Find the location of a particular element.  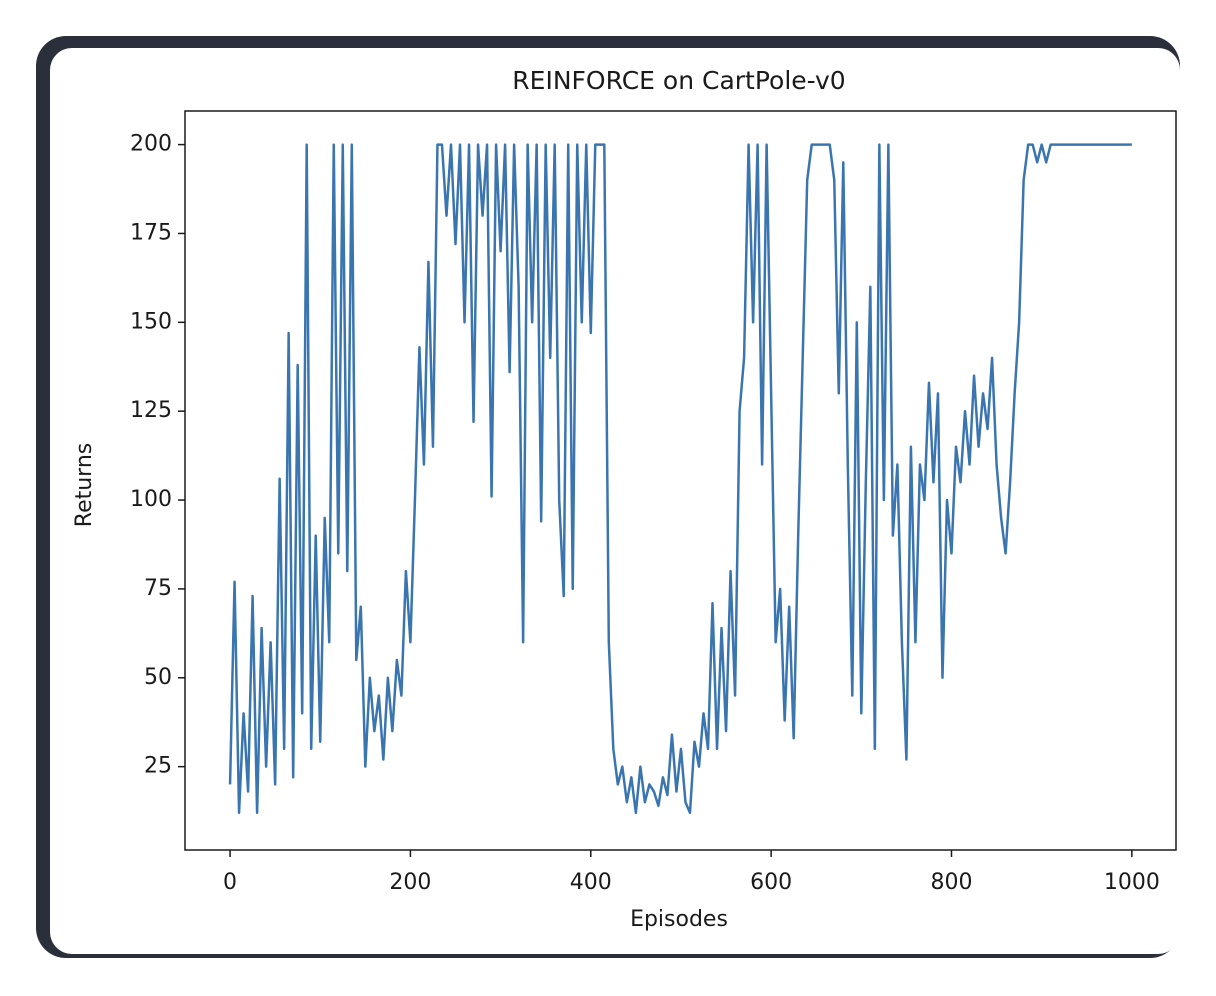

x-tick-label: 1000 is located at coordinates (1132, 882).